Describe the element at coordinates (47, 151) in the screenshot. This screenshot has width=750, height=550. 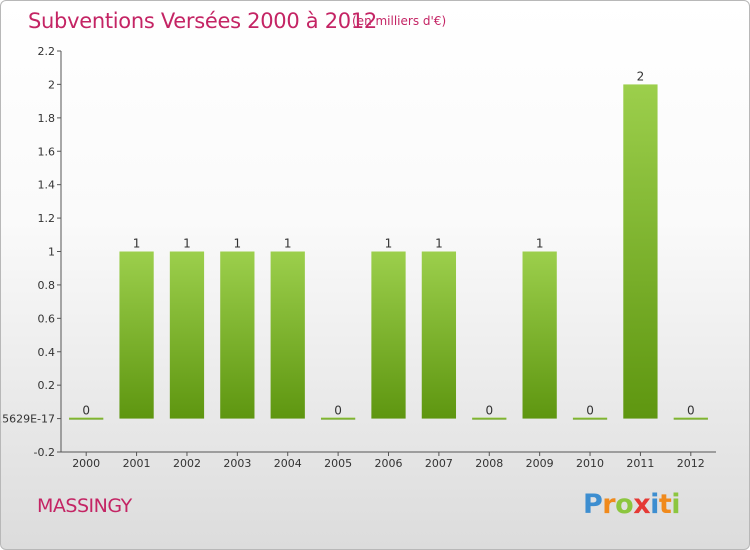
I see `y-tick-label: 1.6` at that location.